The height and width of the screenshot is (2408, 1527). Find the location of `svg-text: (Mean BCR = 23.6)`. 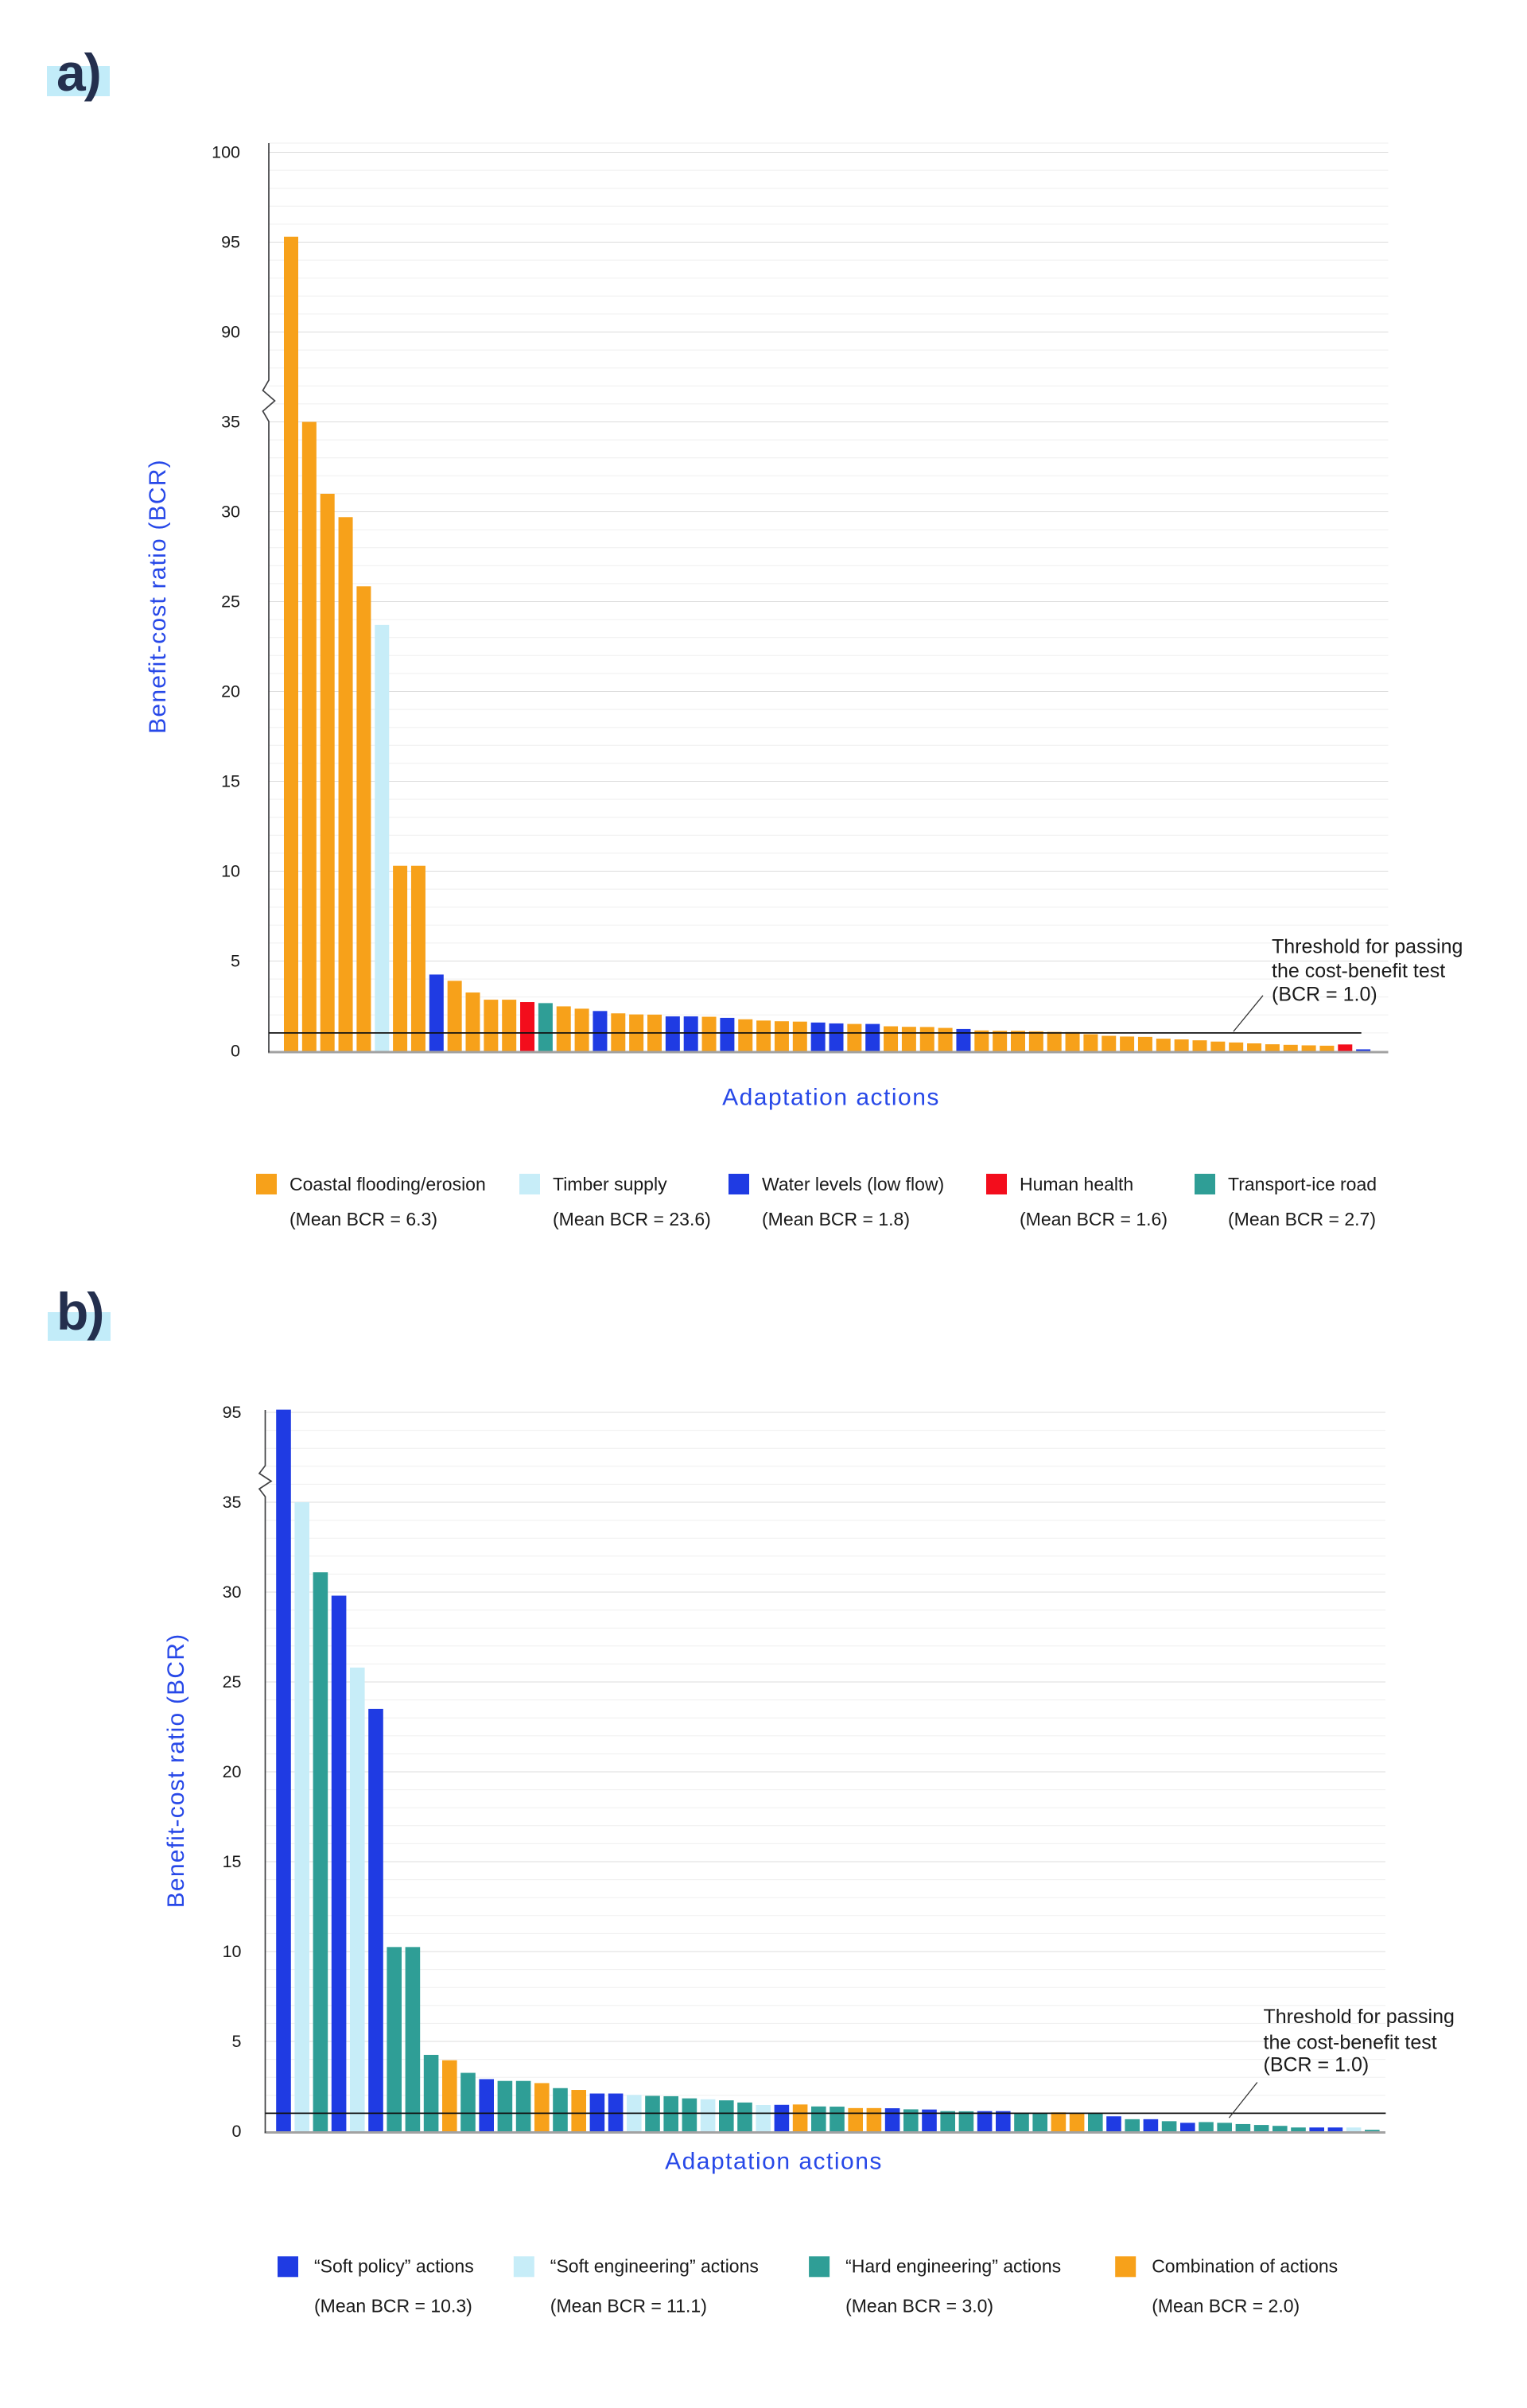

svg-text: (Mean BCR = 23.6) is located at coordinates (632, 1219).